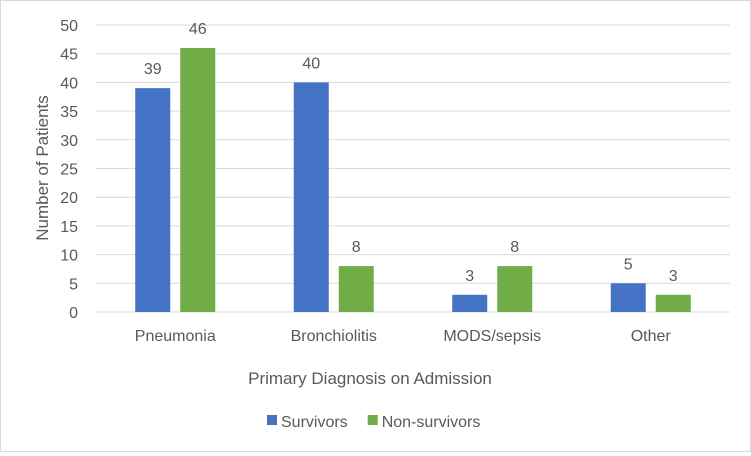 This screenshot has width=751, height=456. Describe the element at coordinates (403, 336) in the screenshot. I see `x-tick-labels: Pneumonia Bronchiolitis MODS/sepsis Other` at that location.